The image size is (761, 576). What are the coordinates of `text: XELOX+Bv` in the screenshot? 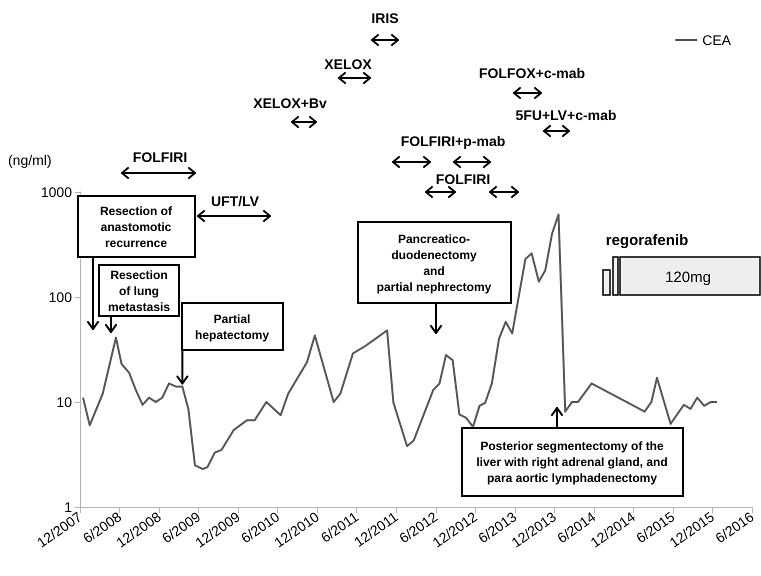 It's located at (290, 103).